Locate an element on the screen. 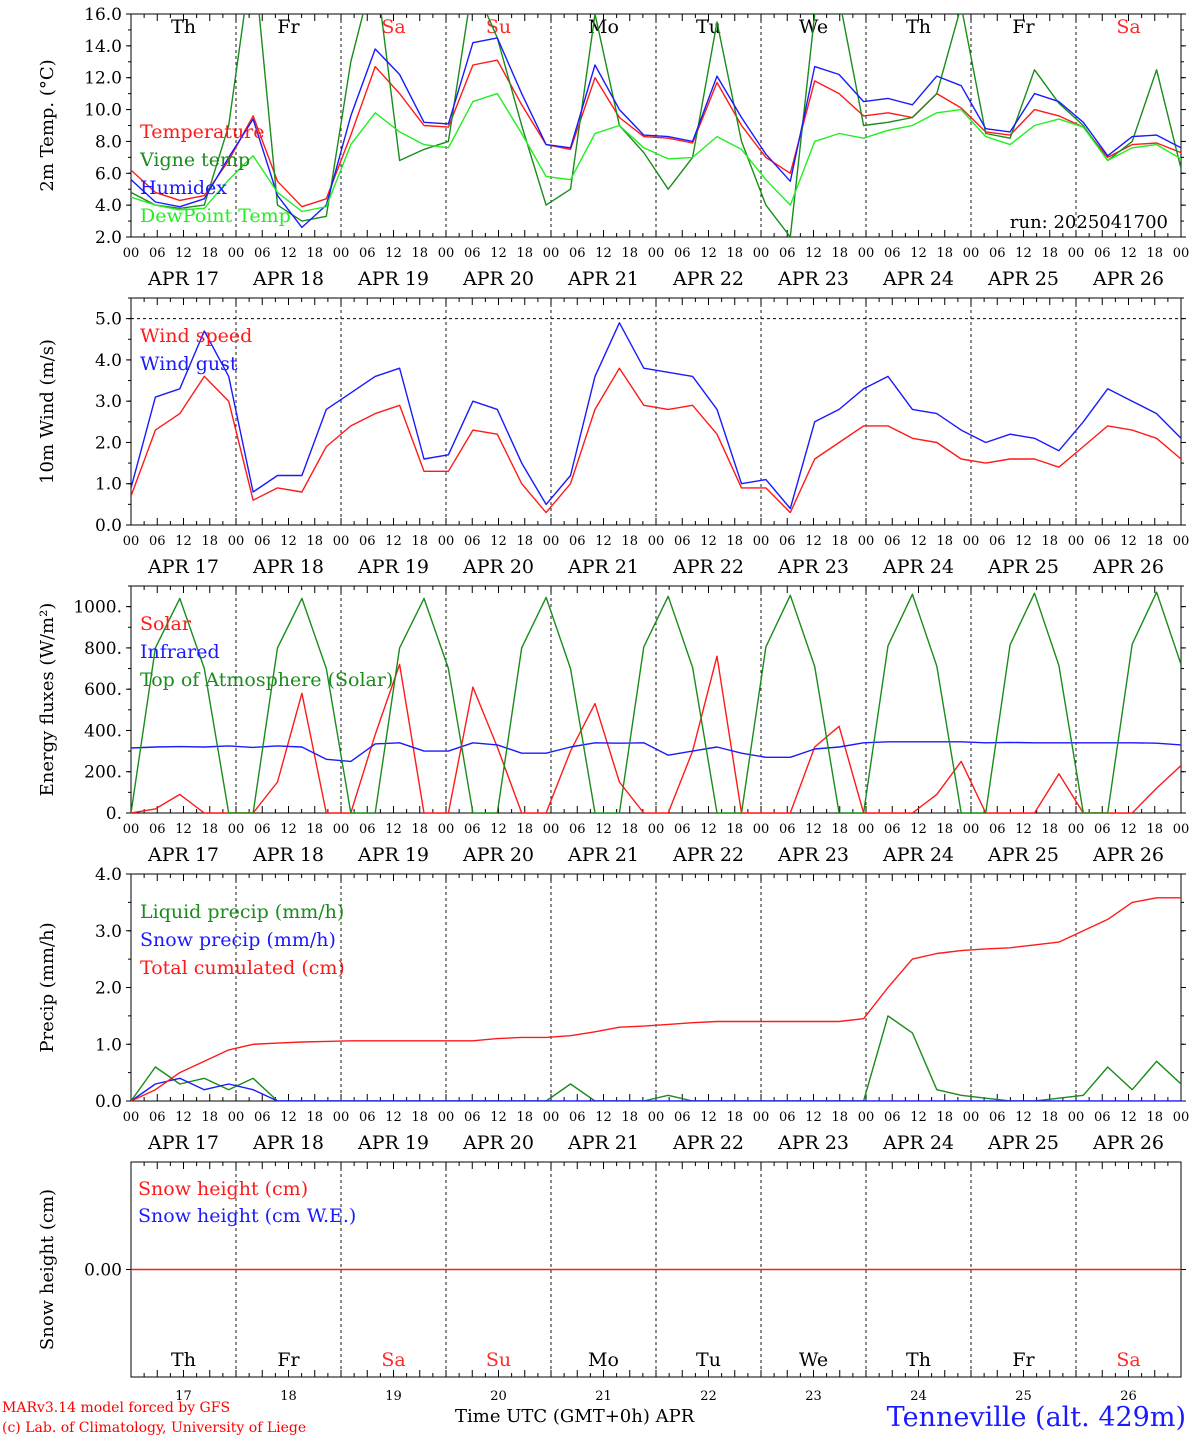 This screenshot has height=1440, width=1194. legend-entry: Wind speed is located at coordinates (196, 336).